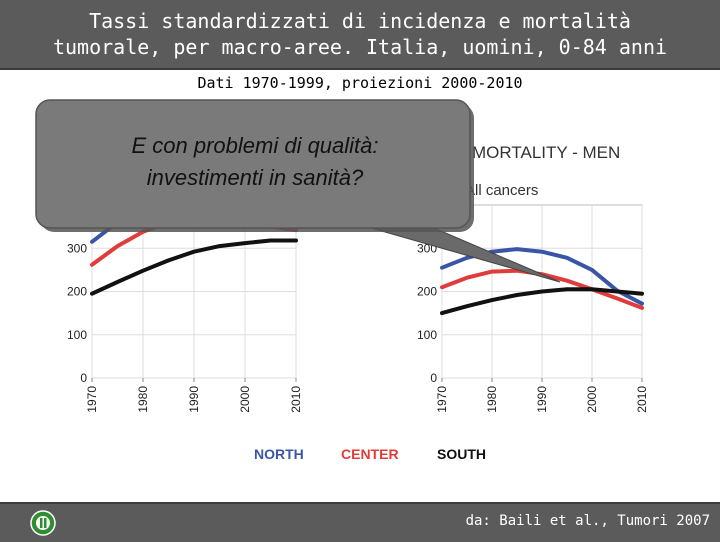 The width and height of the screenshot is (720, 542). What do you see at coordinates (77, 248) in the screenshot?
I see `y-tick-label: 300` at bounding box center [77, 248].